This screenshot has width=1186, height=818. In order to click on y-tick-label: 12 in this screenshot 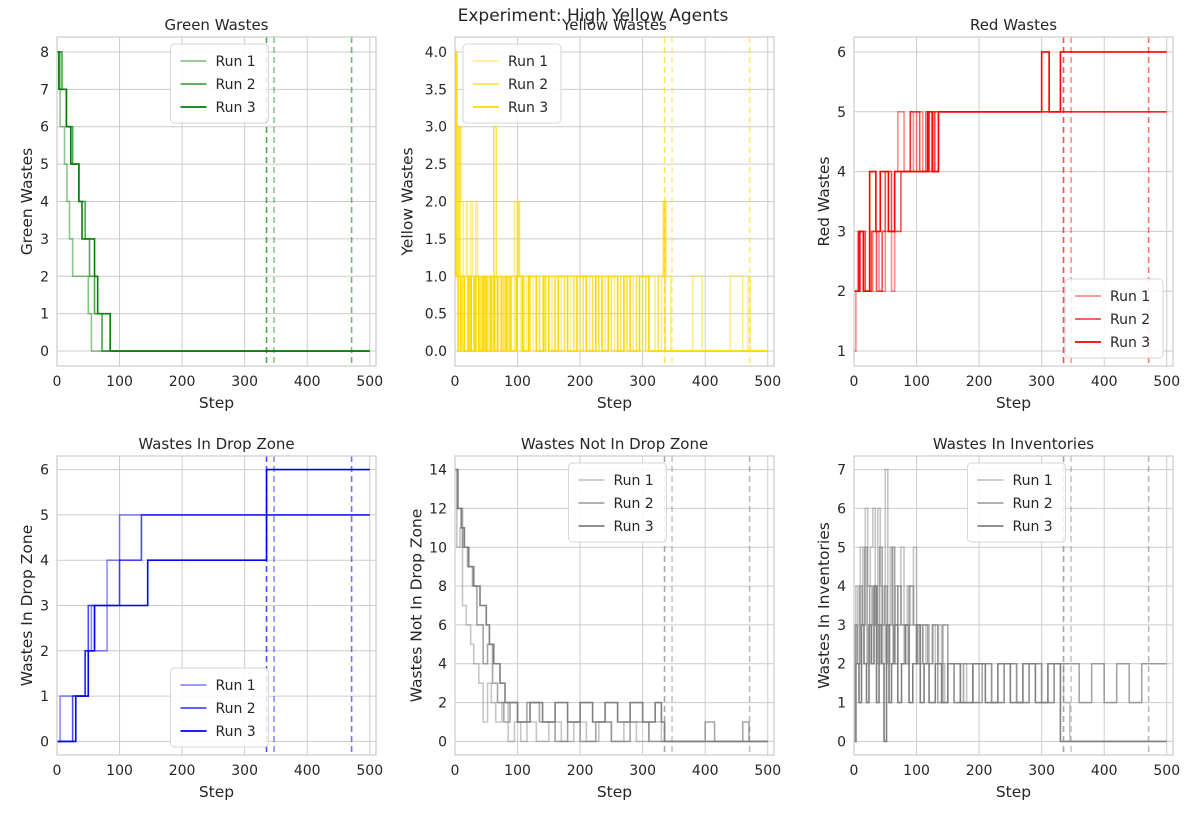, I will do `click(438, 509)`.